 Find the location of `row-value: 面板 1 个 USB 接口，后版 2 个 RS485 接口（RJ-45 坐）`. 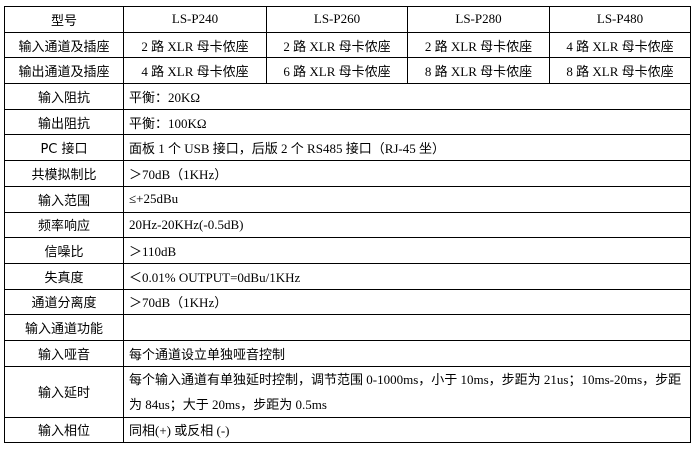

row-value: 面板 1 个 USB 接口，后版 2 个 RS485 接口（RJ-45 坐） is located at coordinates (407, 148).